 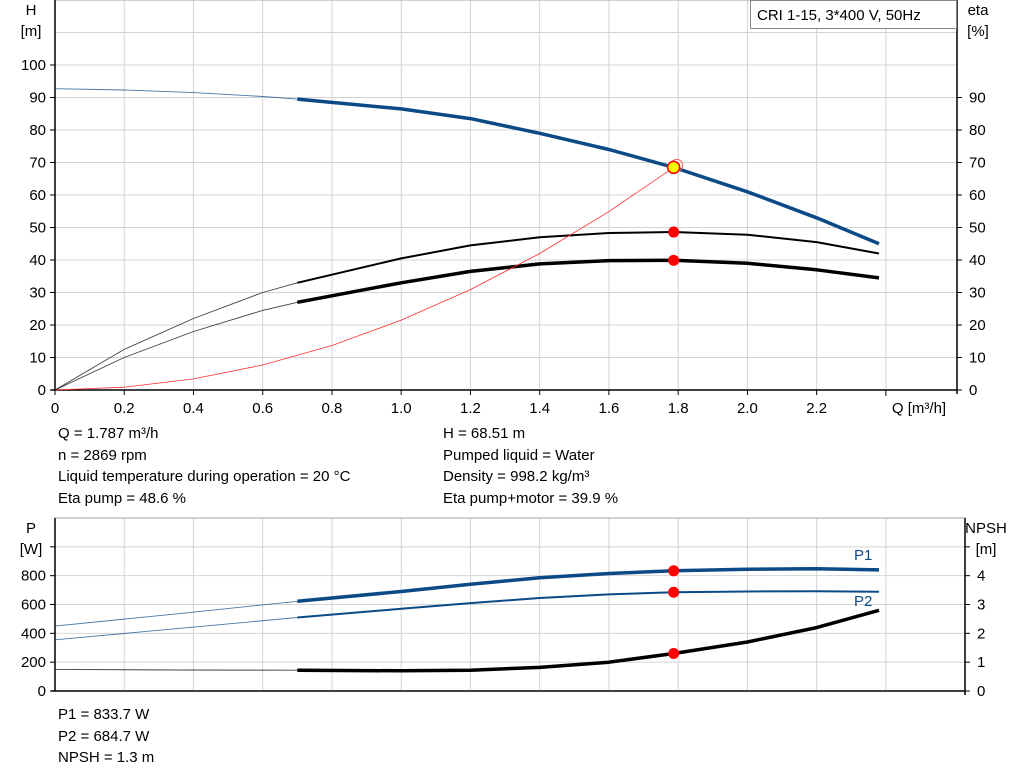 What do you see at coordinates (104, 714) in the screenshot?
I see `info-p1: P1 = 833.7 W` at bounding box center [104, 714].